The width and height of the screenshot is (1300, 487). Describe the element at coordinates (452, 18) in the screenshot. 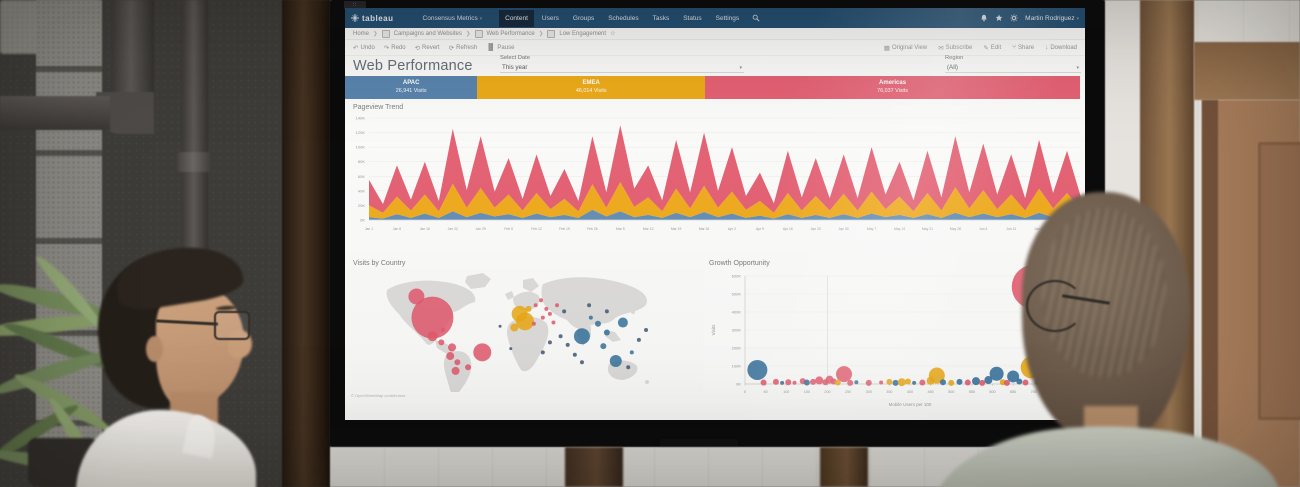

I see `site-selector: Consensus Metrics ▾` at that location.